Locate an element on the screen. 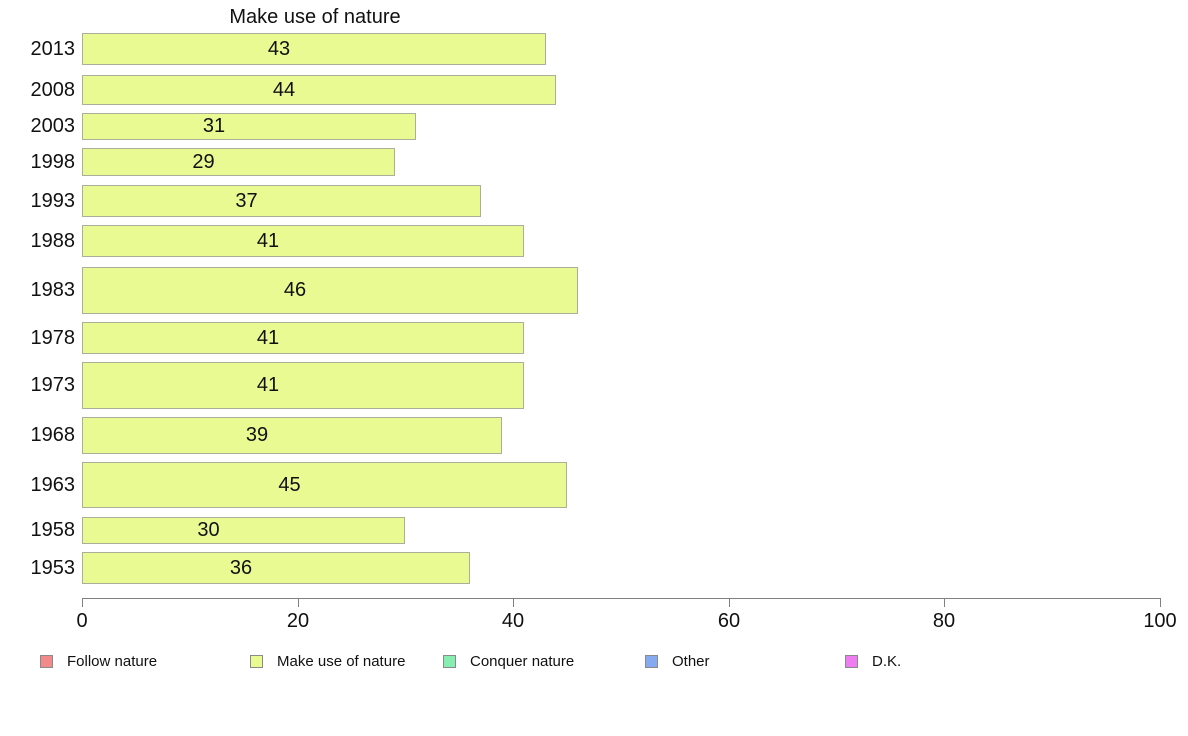 The width and height of the screenshot is (1188, 736). x-axis-tick-label: 100 is located at coordinates (1160, 621).